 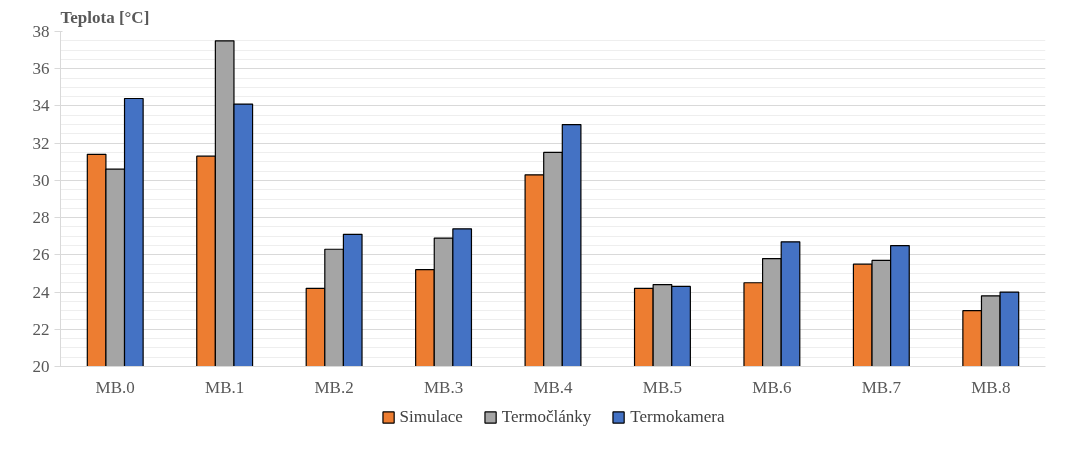 I want to click on y-tick-label: 38, so click(x=41, y=31).